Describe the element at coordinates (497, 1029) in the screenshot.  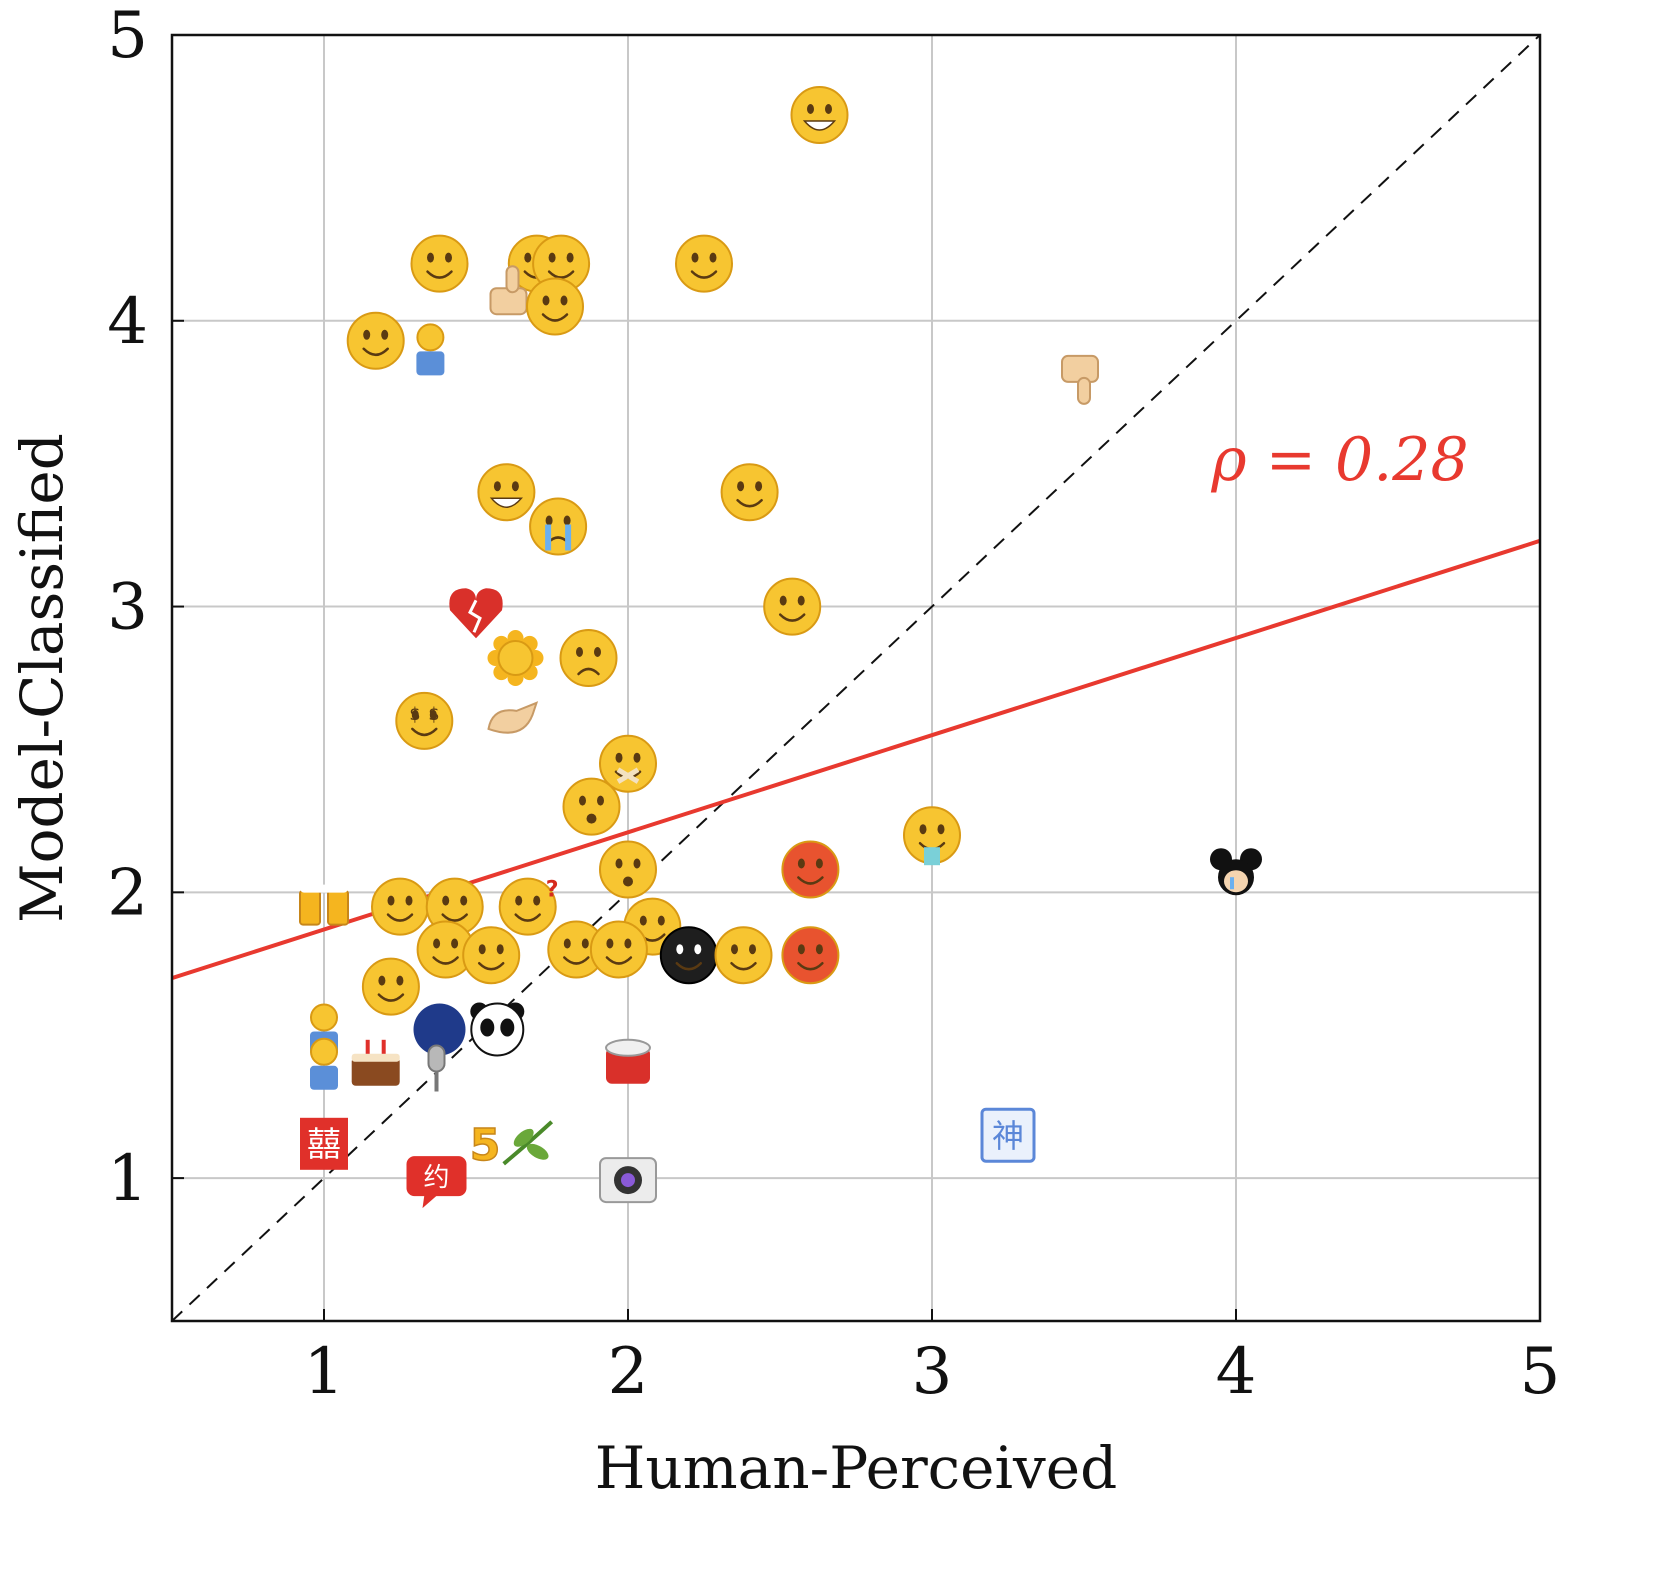
I see `panda-icon` at that location.